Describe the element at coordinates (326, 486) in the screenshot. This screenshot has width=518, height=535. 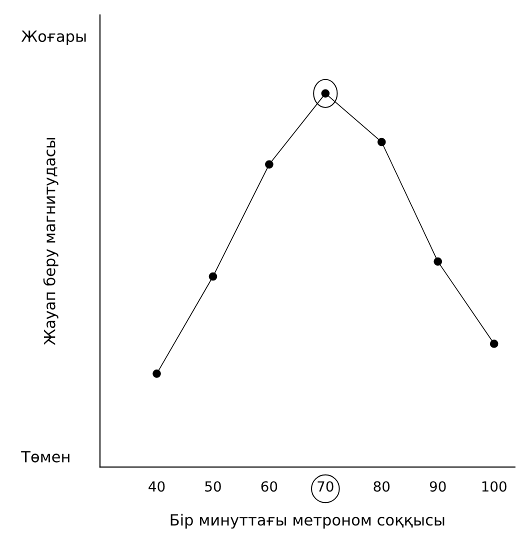
I see `x-tick-label: 70` at that location.